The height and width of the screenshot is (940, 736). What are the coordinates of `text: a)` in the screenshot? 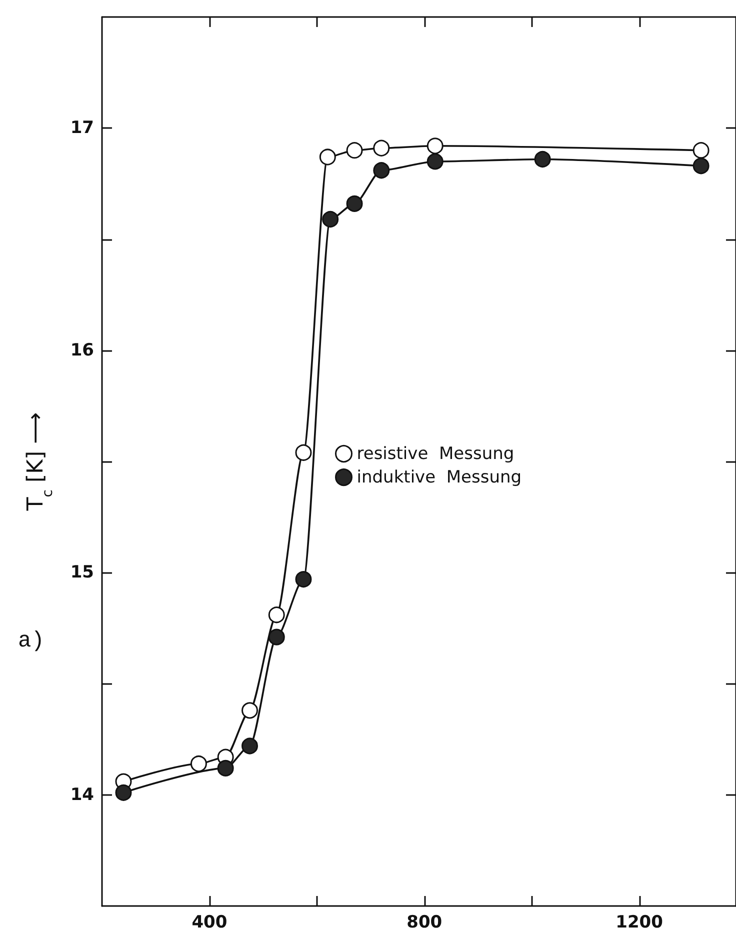 It's located at (31, 641).